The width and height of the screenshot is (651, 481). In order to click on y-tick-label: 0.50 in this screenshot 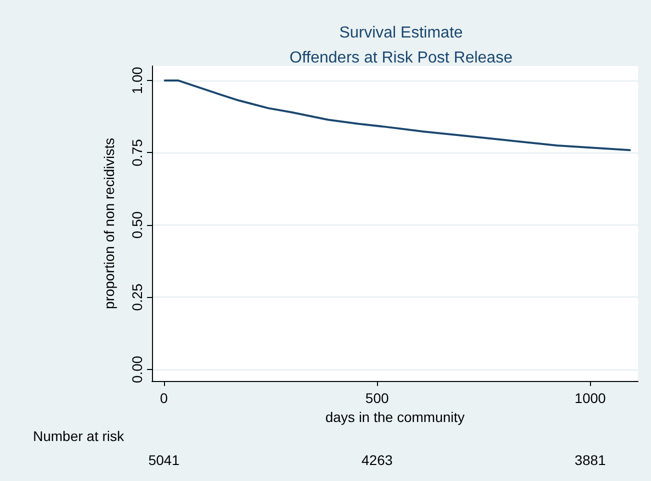, I will do `click(137, 225)`.